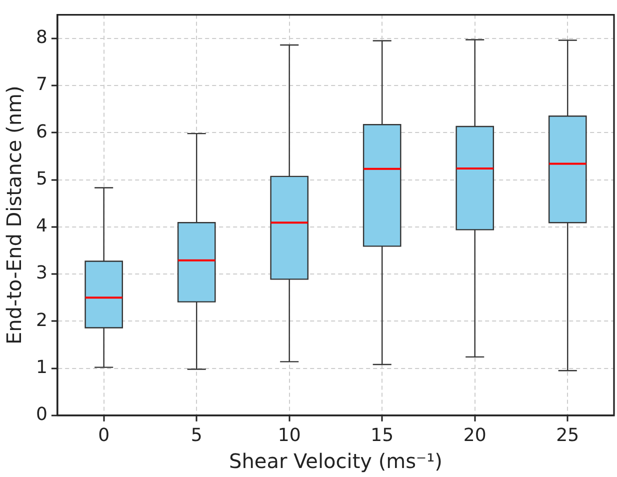 Image resolution: width=617 pixels, height=477 pixels. Describe the element at coordinates (196, 435) in the screenshot. I see `x-tick-label: 5` at that location.